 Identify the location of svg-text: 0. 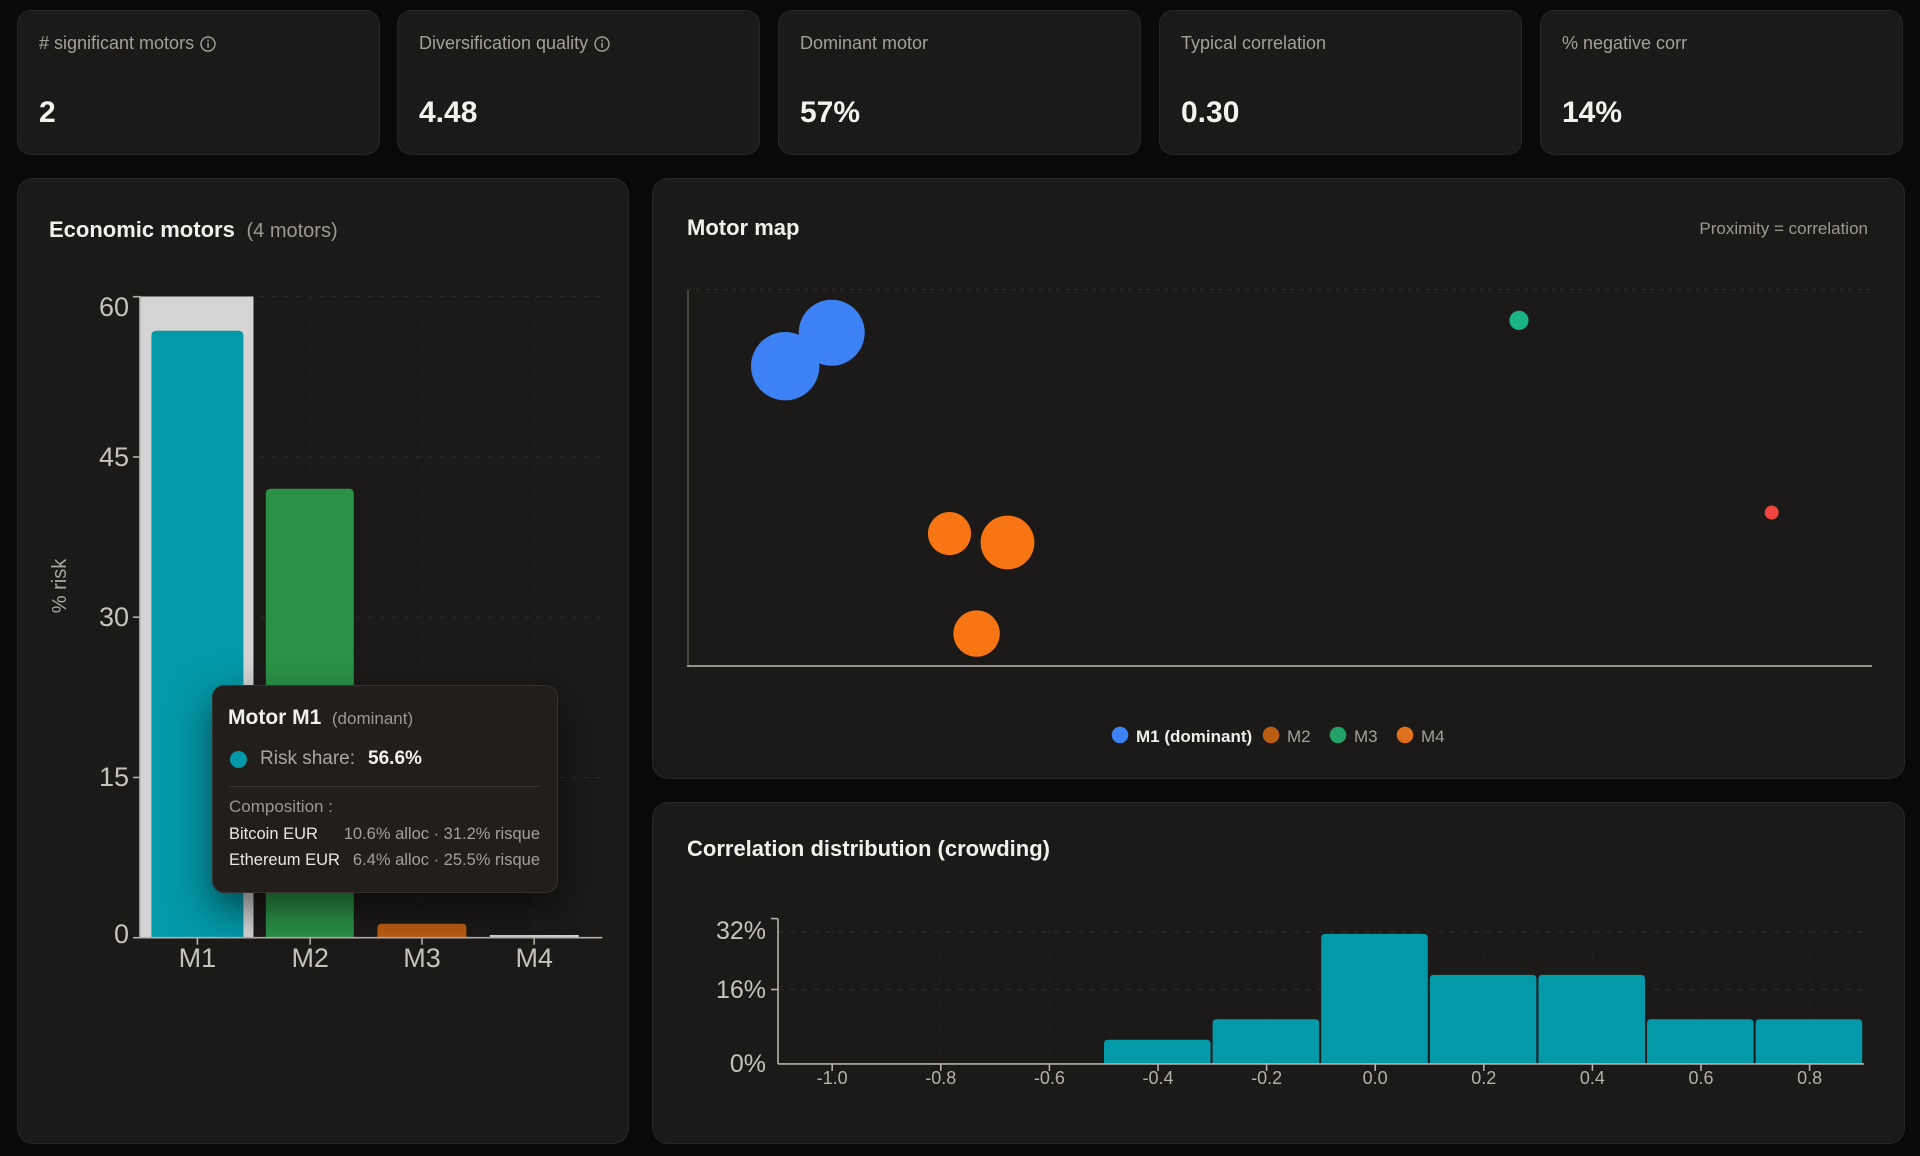
(121, 934).